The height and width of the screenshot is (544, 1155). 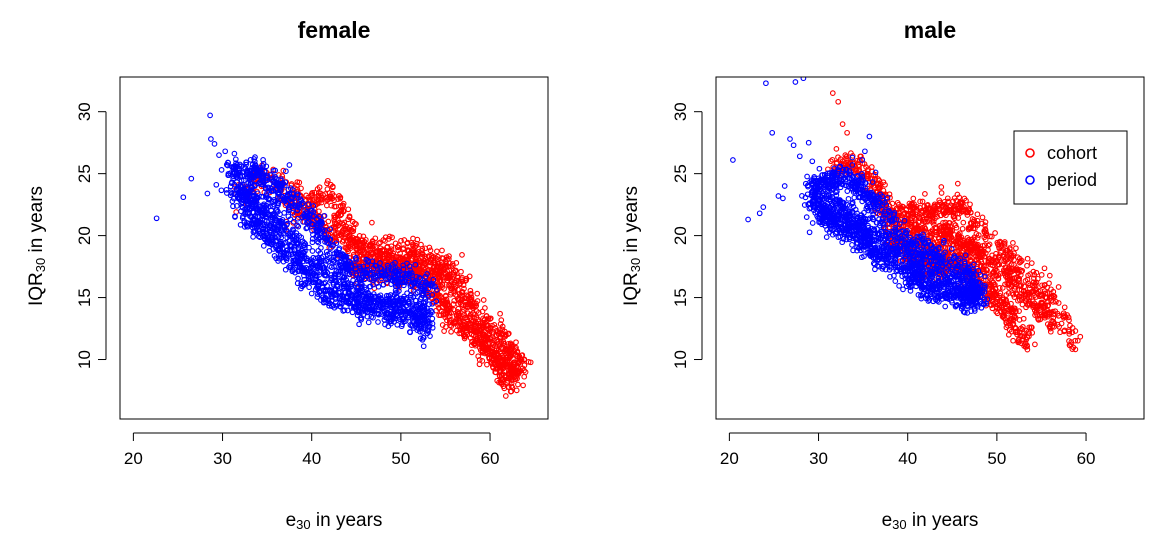 What do you see at coordinates (943, 520) in the screenshot?
I see `x-axis-label-rest: in years` at bounding box center [943, 520].